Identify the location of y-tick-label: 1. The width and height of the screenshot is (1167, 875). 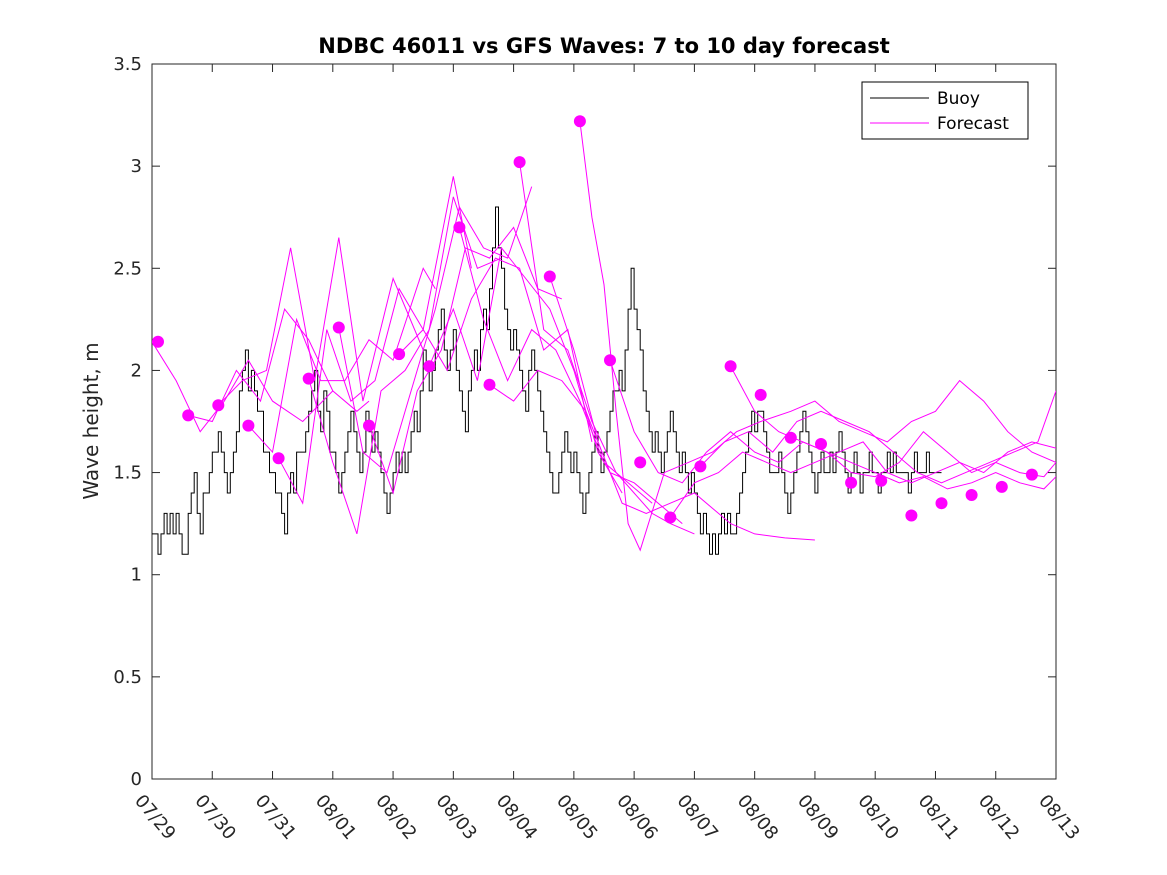
(136, 575).